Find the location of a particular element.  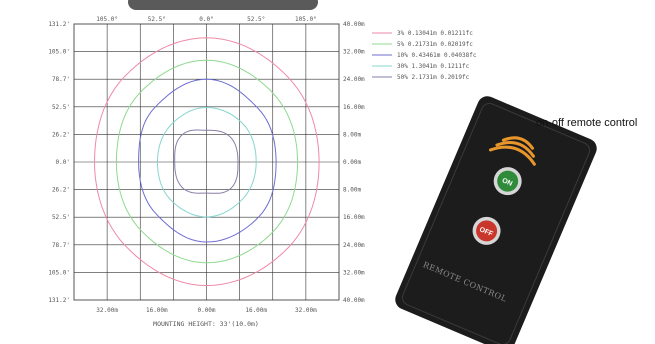

on-button: ON is located at coordinates (507, 181).